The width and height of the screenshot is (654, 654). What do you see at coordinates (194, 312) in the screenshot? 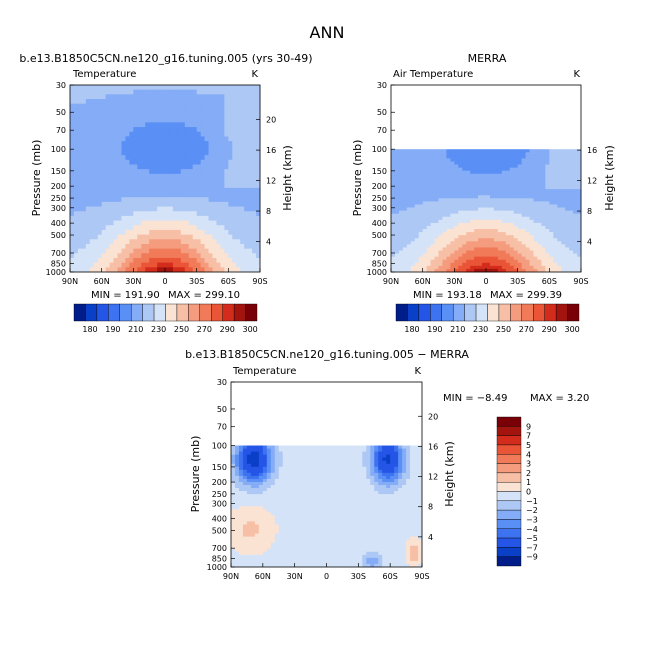
I see `colorbar-swatch` at bounding box center [194, 312].